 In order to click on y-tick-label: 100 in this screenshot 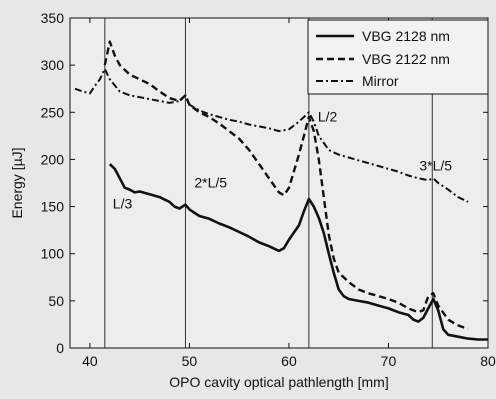, I will do `click(53, 254)`.